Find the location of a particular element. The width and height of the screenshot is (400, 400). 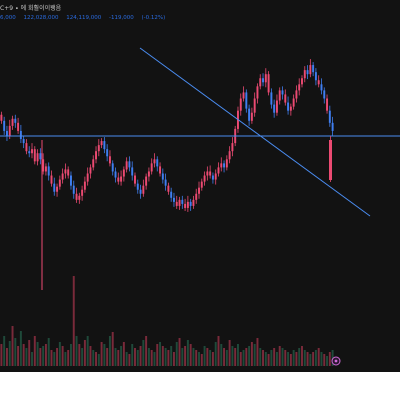

ohlc-close-value: -119,000 is located at coordinates (121, 18).